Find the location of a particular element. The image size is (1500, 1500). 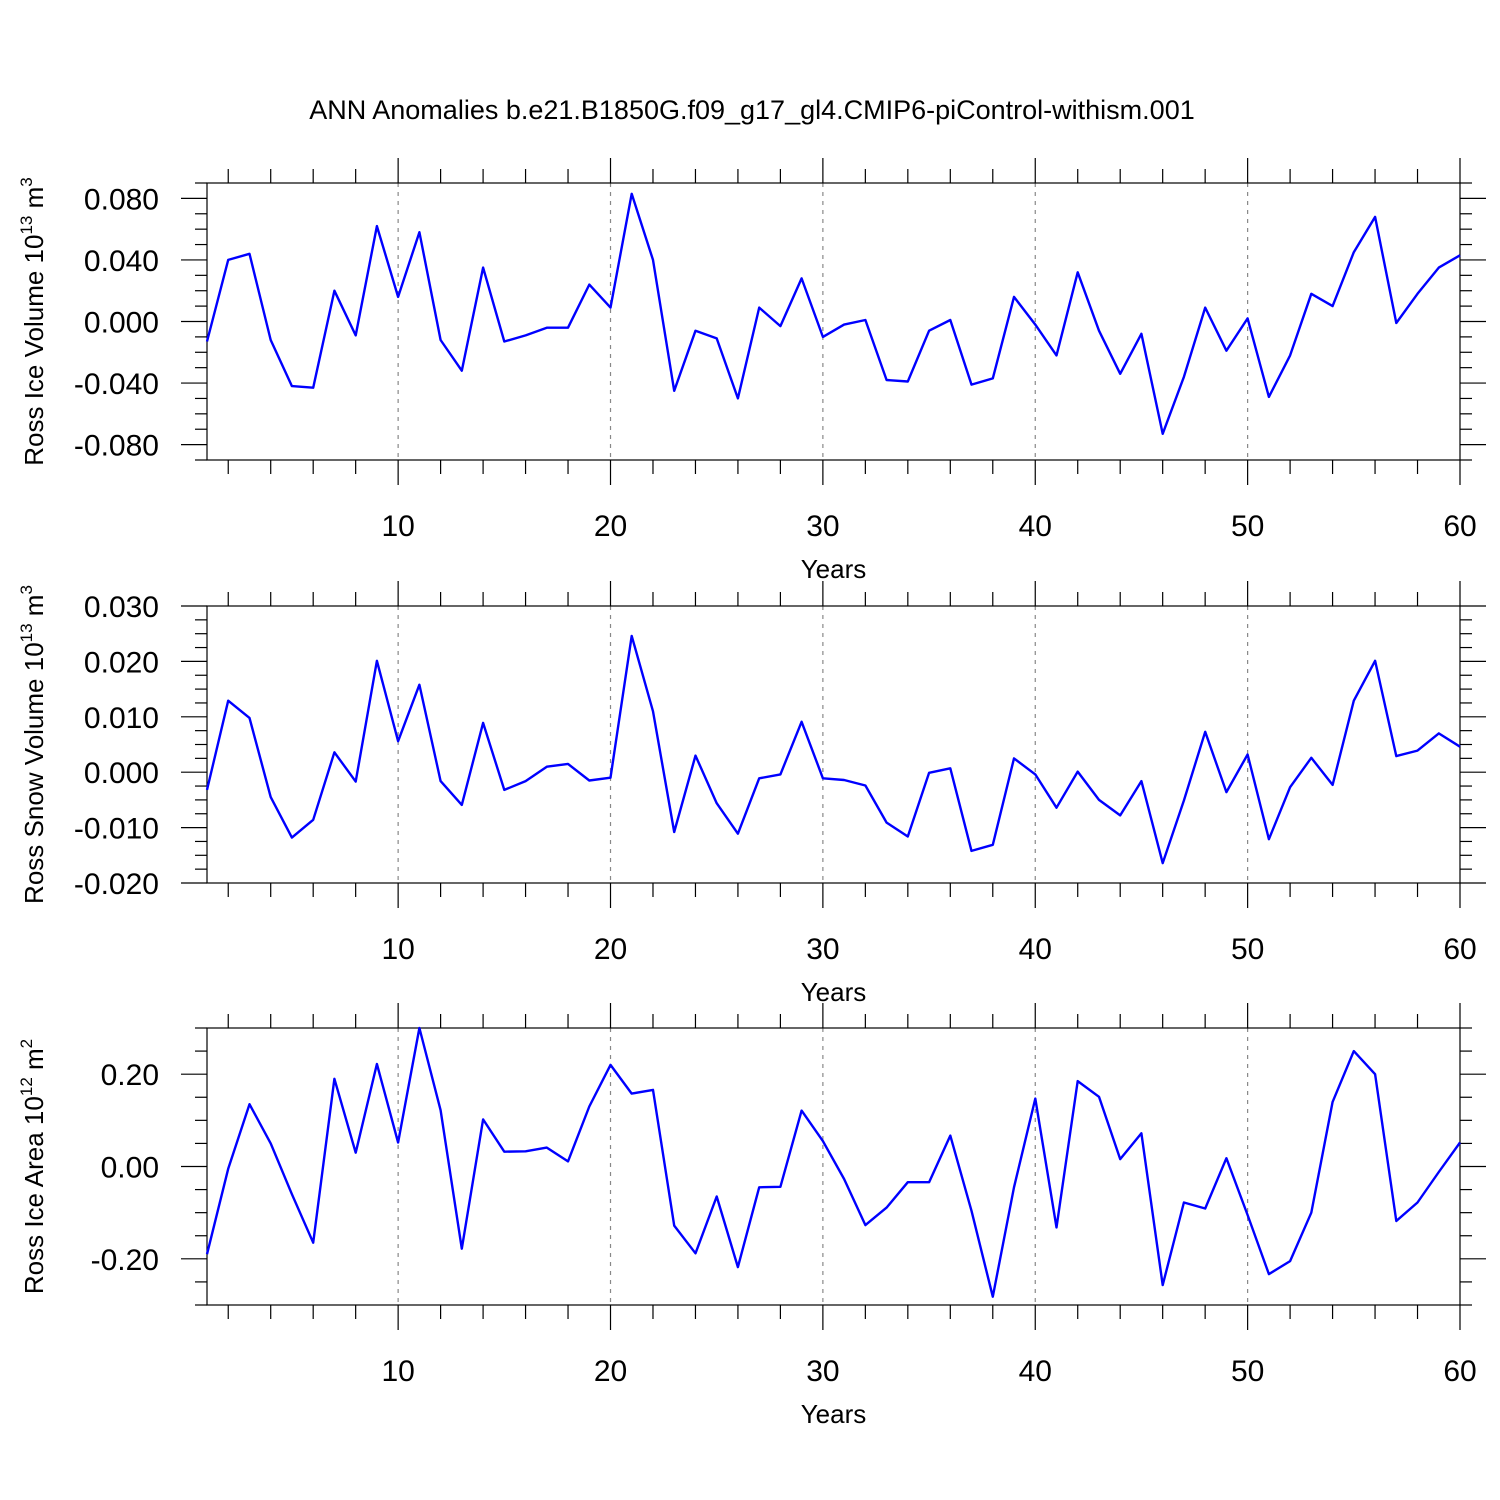

y-axis-label-text: Ross Ice Area 10 is located at coordinates (34, 1195).